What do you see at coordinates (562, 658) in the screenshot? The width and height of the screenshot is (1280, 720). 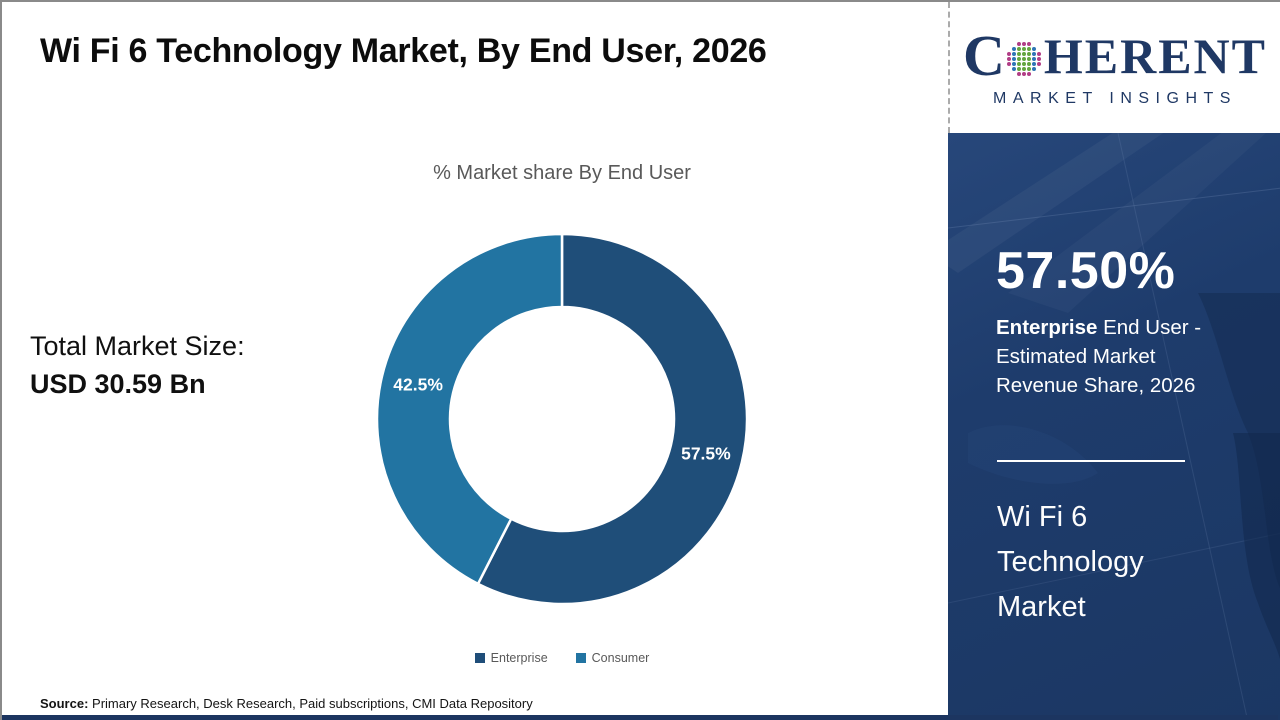 I see `chart-legend: Enterprise Consumer` at bounding box center [562, 658].